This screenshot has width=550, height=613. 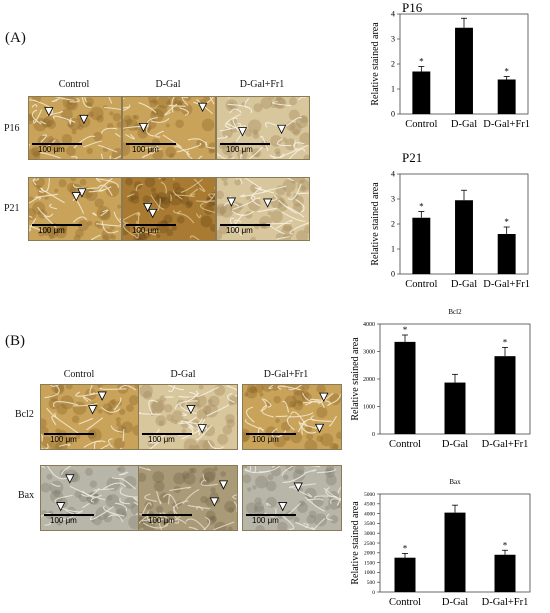 I want to click on chart-title: Bax, so click(x=455, y=482).